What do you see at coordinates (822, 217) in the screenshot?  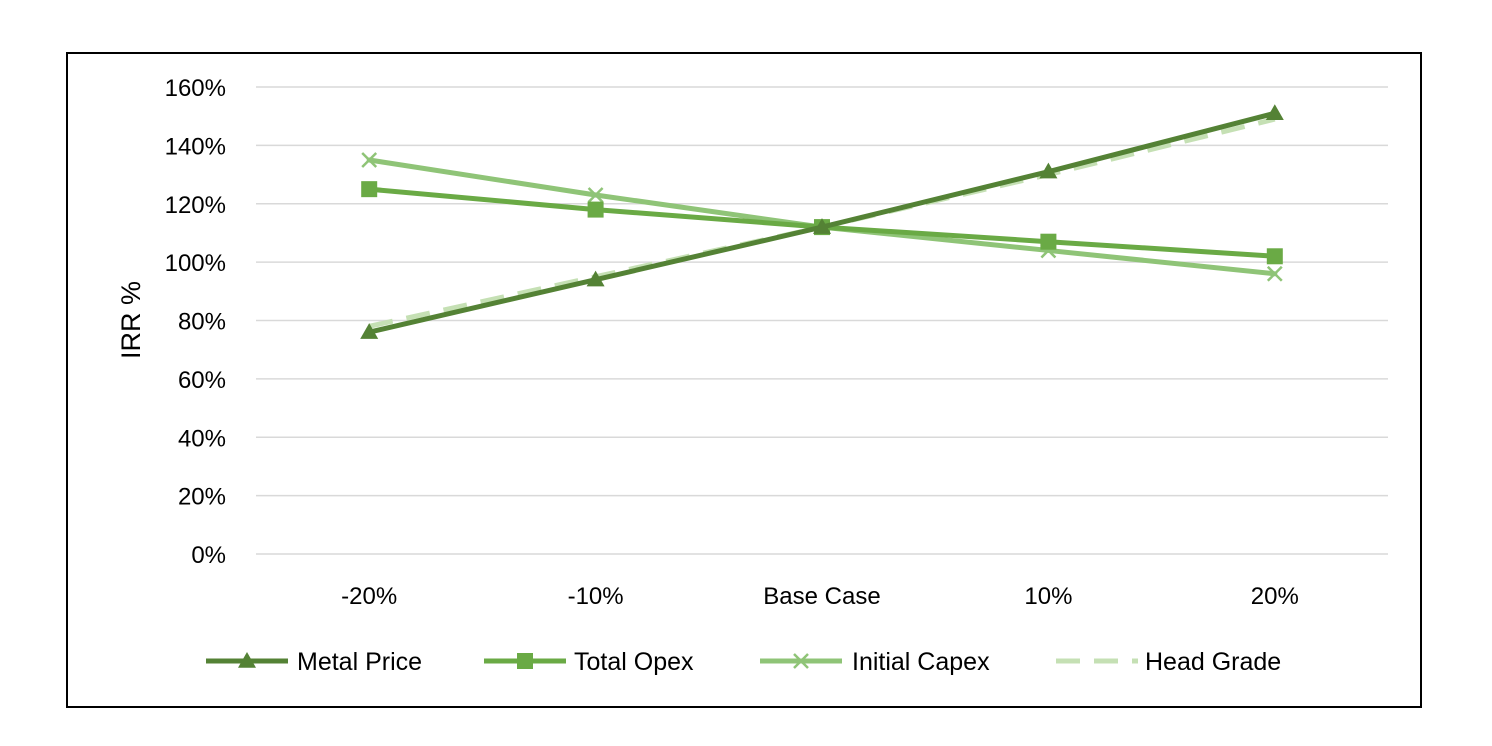 I see `series-line-initial-capex` at bounding box center [822, 217].